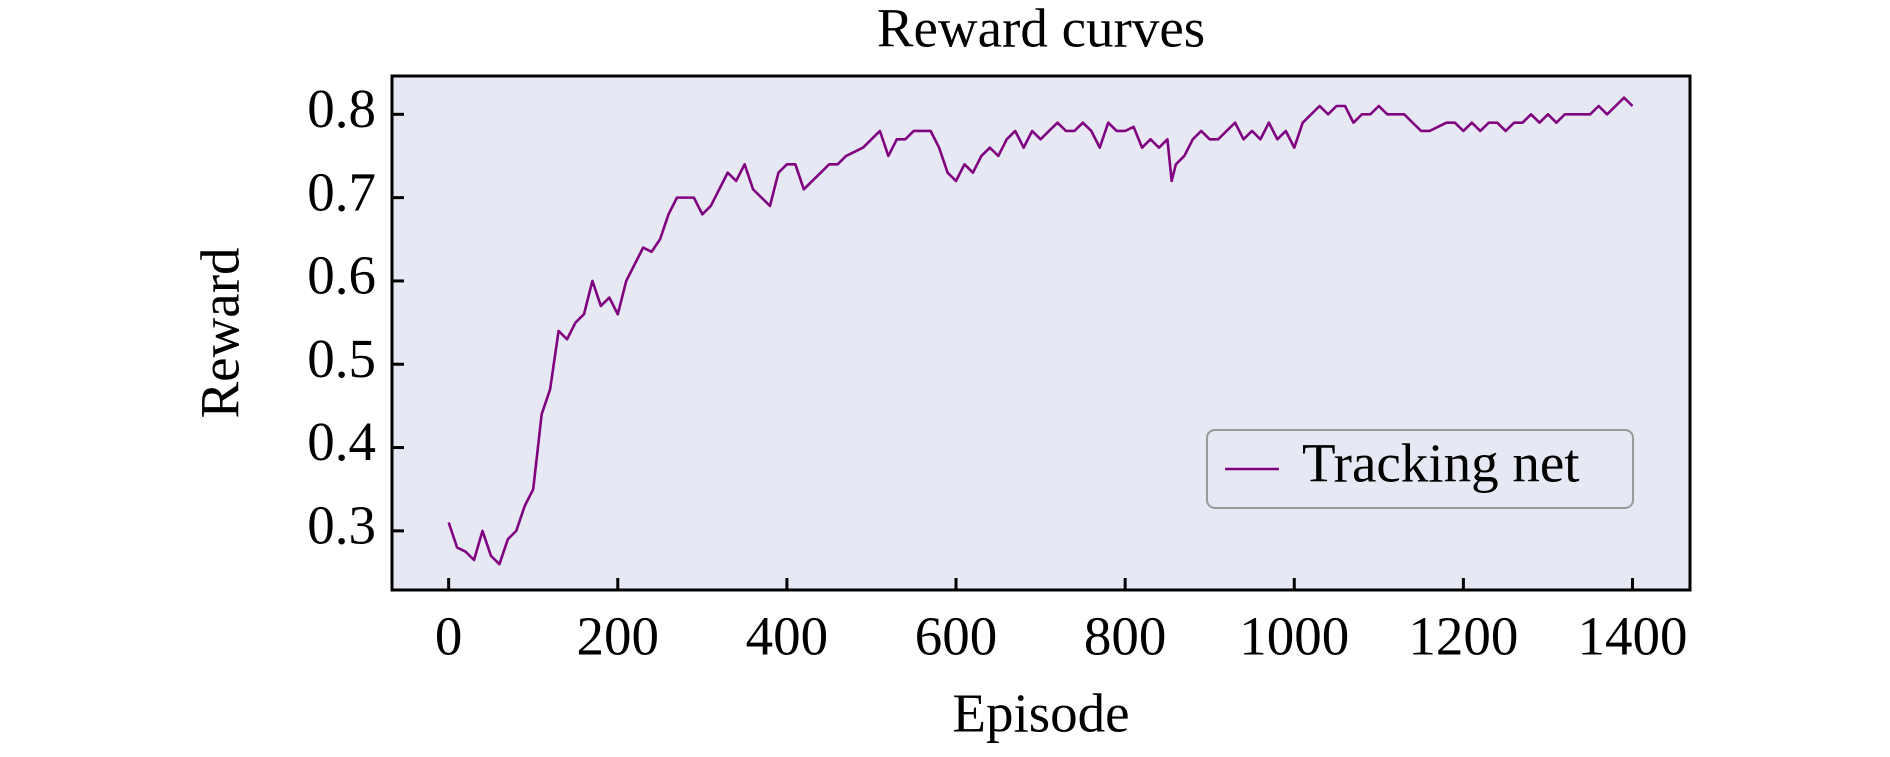 The height and width of the screenshot is (757, 1890). What do you see at coordinates (341, 275) in the screenshot?
I see `y-tick-label: 0.6` at bounding box center [341, 275].